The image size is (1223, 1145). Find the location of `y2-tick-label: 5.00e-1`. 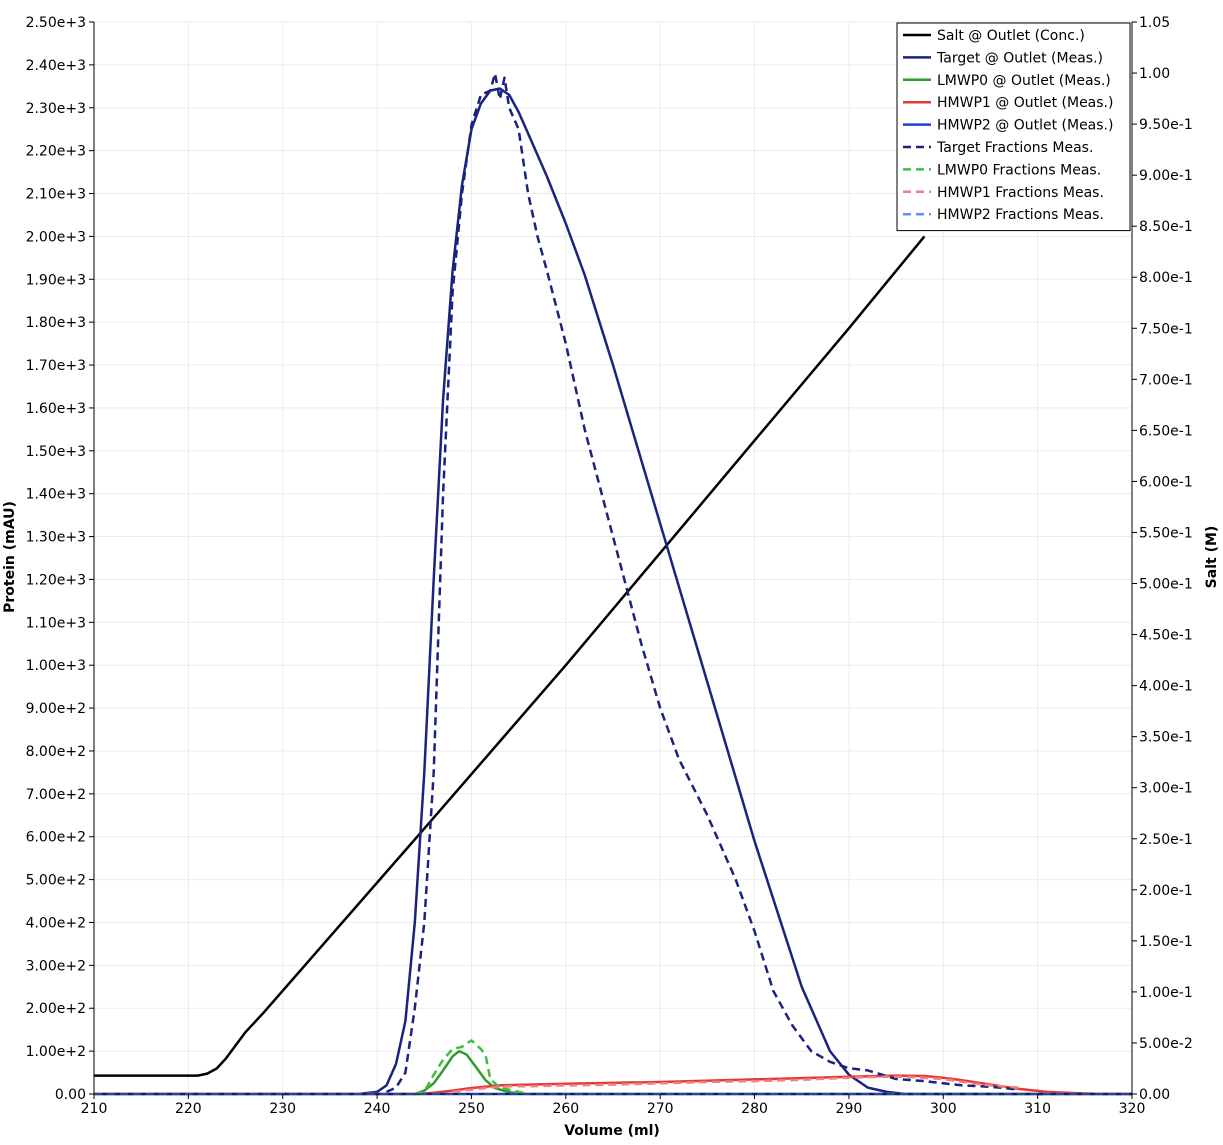

y2-tick-label: 5.00e-1 is located at coordinates (1166, 585).